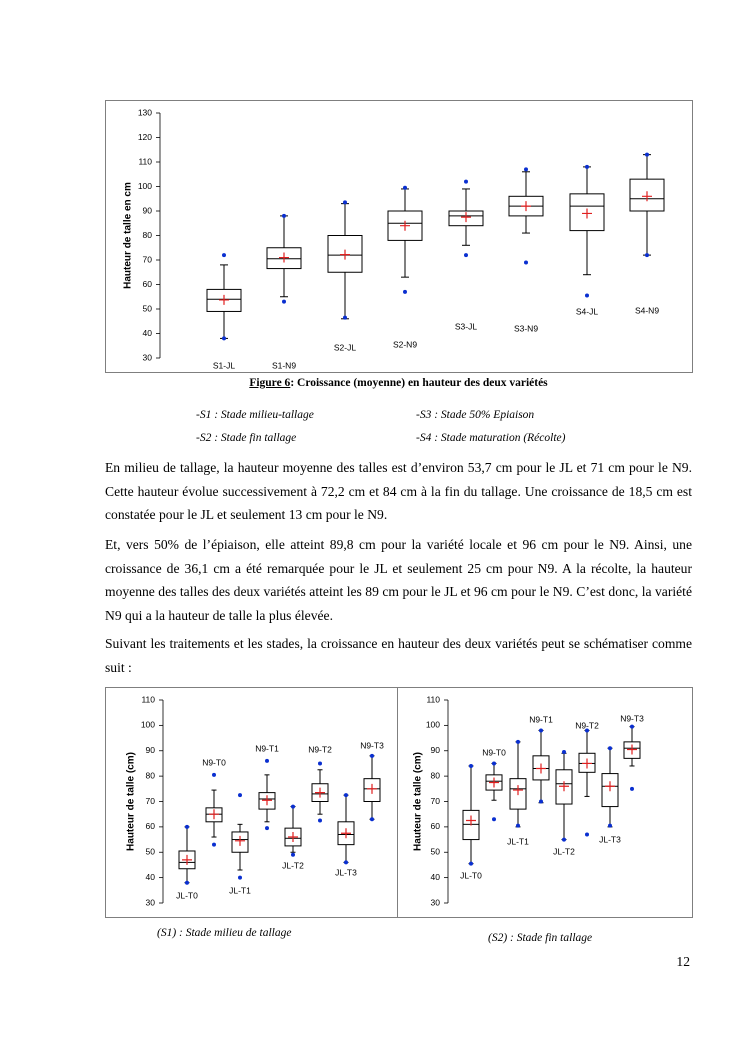  Describe the element at coordinates (526, 328) in the screenshot. I see `category-label: S3-N9` at that location.